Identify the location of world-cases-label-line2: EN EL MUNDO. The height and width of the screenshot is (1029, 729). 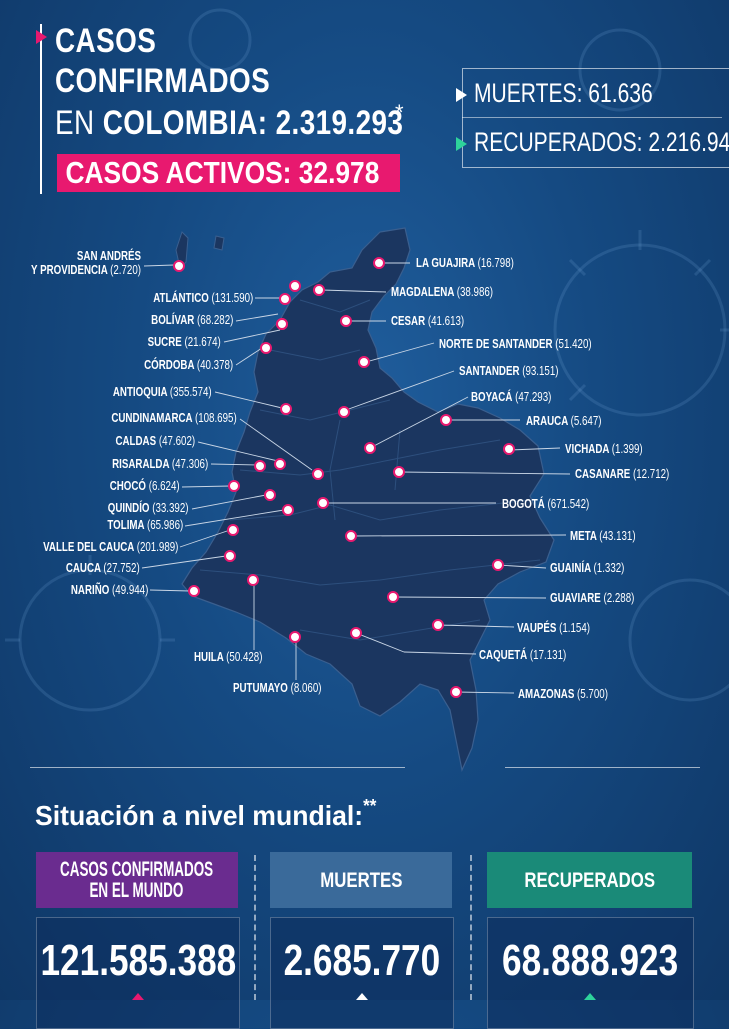
(137, 890).